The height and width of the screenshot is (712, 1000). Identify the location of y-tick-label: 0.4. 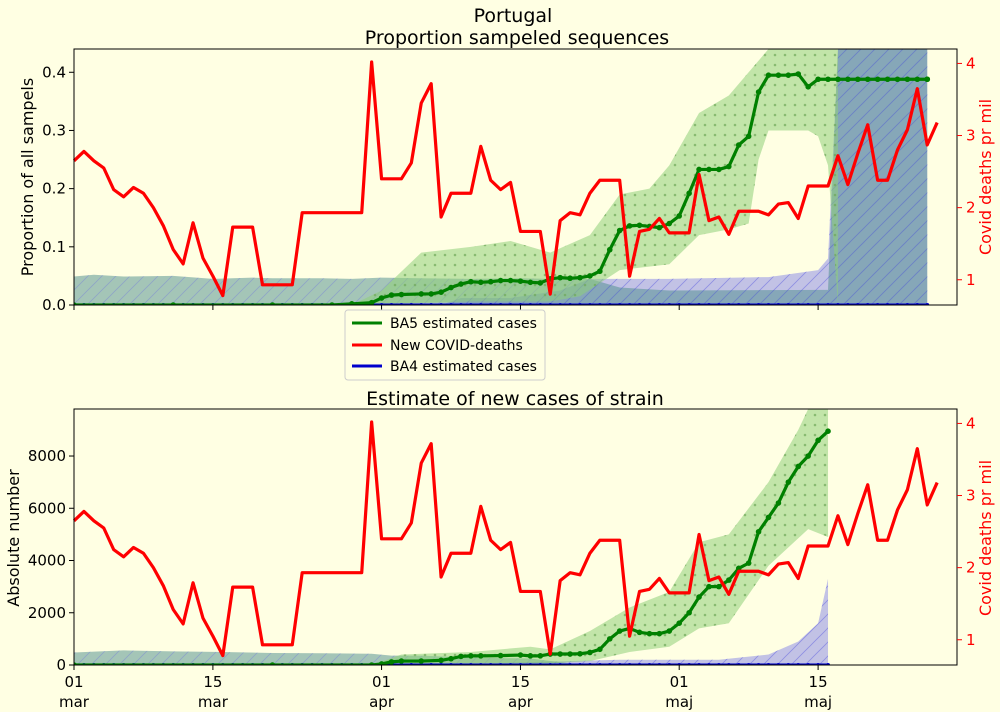
(54, 72).